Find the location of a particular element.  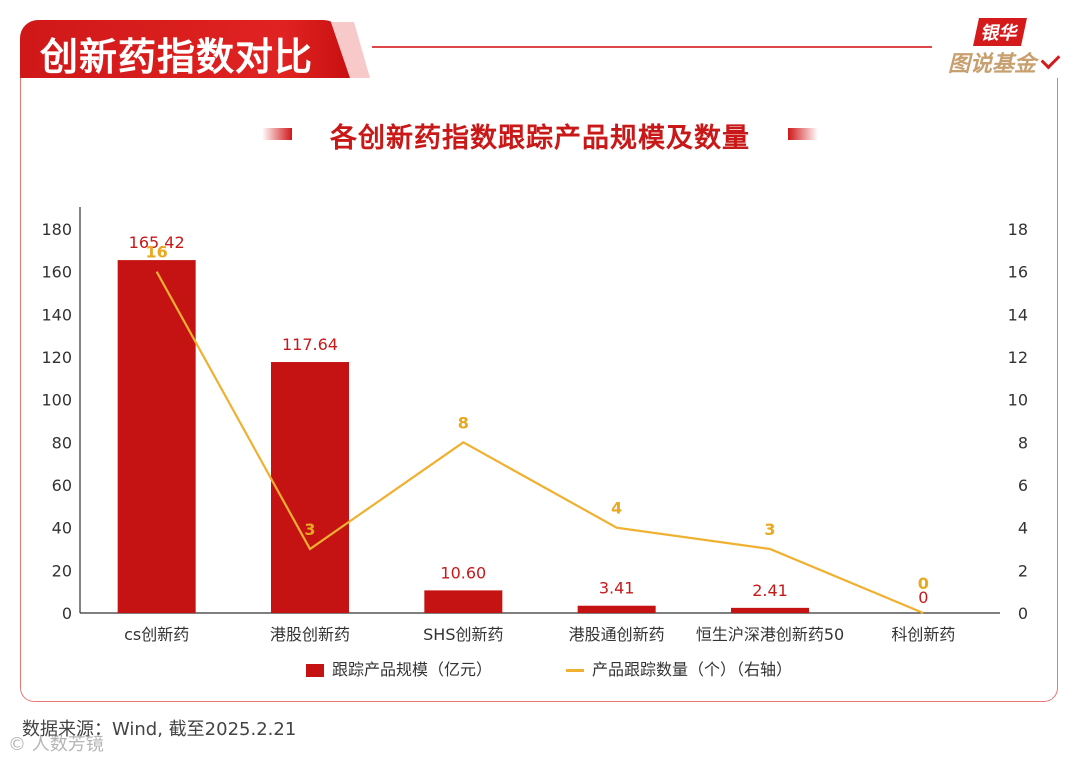

bar-data-label: 165.42 is located at coordinates (157, 242).